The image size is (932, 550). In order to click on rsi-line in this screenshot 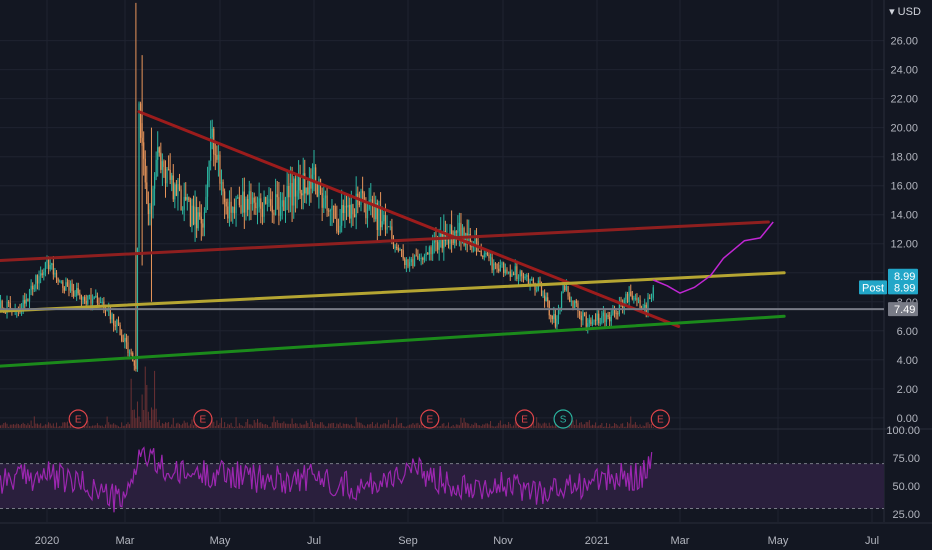, I will do `click(326, 479)`.